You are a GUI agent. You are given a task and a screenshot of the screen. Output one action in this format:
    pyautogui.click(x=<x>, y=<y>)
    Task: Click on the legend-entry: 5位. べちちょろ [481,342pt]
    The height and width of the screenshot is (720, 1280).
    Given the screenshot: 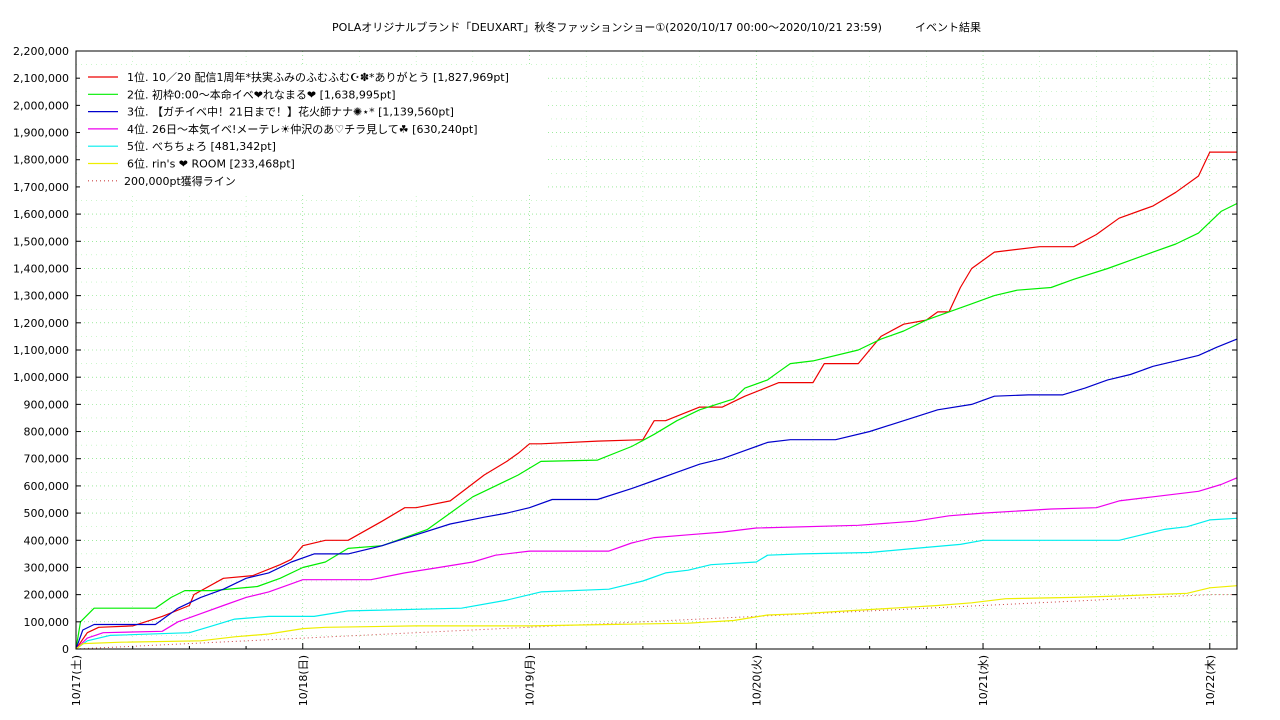 What is the action you would take?
    pyautogui.click(x=201, y=146)
    